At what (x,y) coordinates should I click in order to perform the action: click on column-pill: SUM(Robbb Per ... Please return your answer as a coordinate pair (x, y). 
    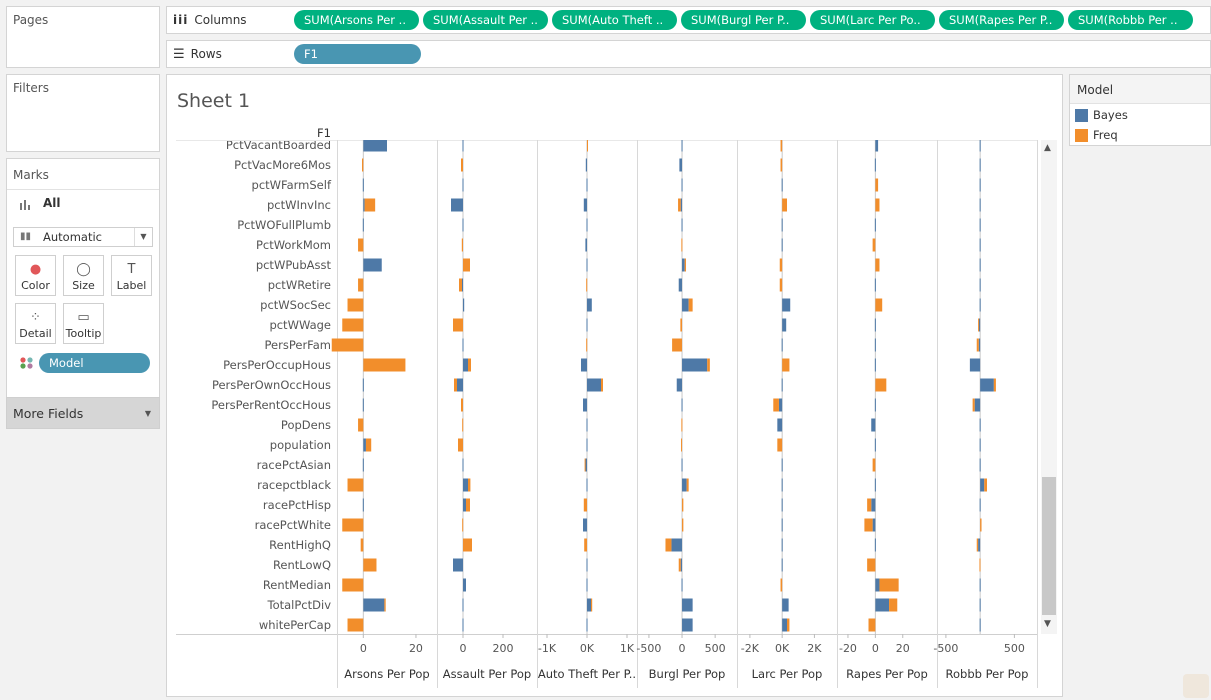
    Looking at the image, I should click on (1130, 20).